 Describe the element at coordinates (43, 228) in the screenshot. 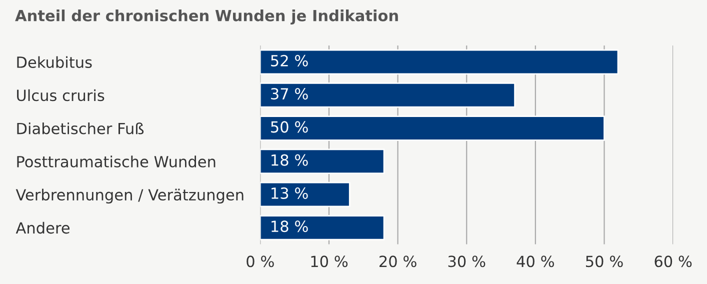

I see `y-tick-label: Andere` at that location.